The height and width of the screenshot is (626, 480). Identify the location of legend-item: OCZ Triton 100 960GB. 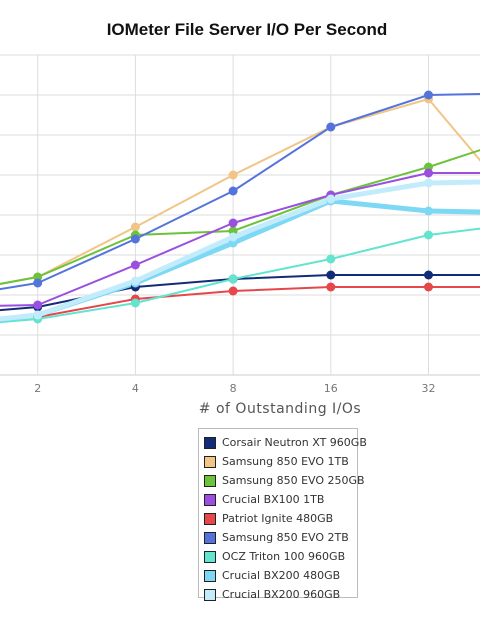
(280, 556).